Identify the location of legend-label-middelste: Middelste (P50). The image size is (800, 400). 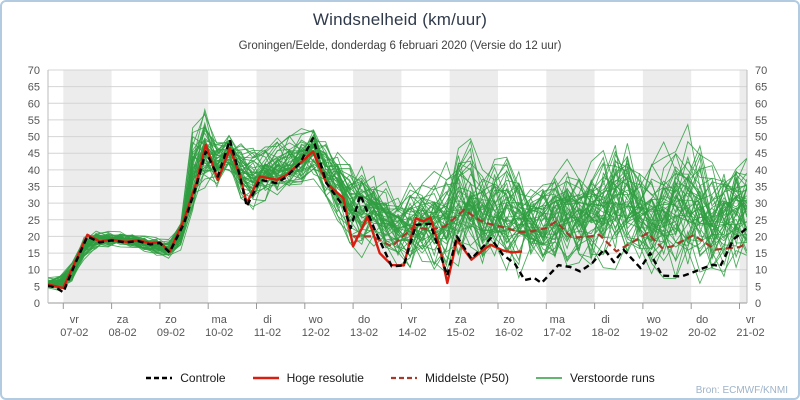
(467, 378).